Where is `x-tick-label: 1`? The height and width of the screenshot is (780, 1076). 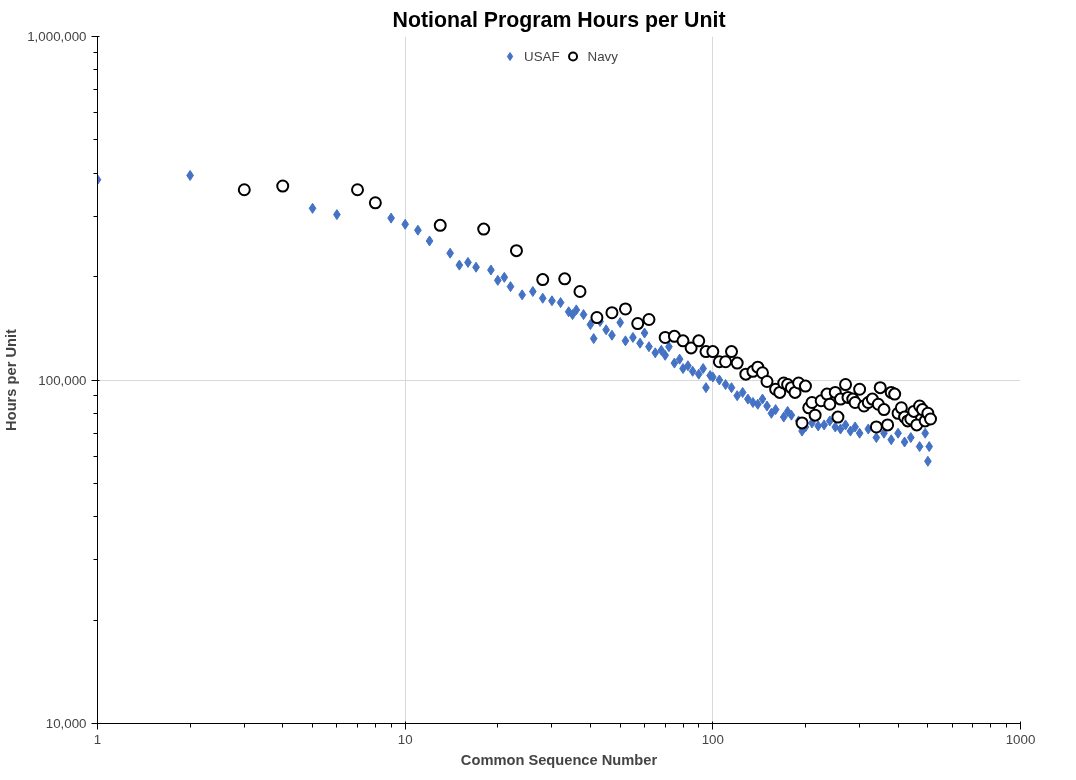
x-tick-label: 1 is located at coordinates (97, 739).